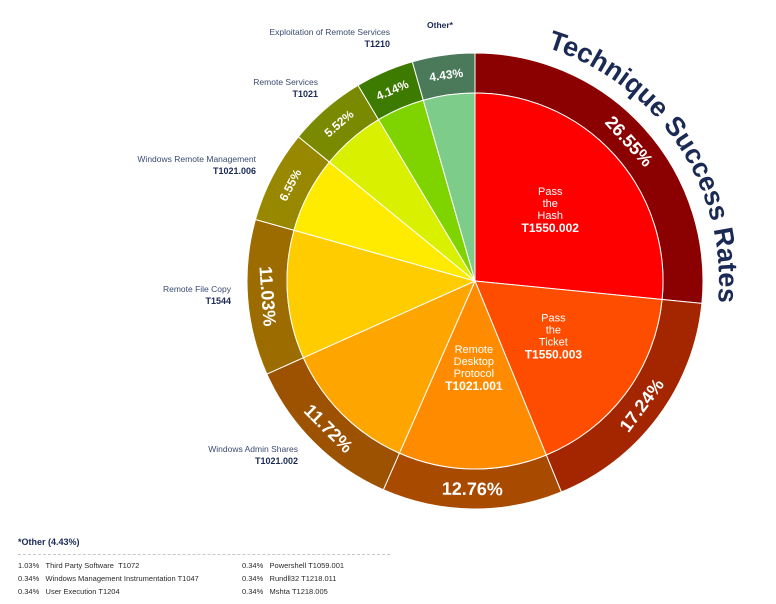  I want to click on slice-id-label: T1550.003, so click(554, 354).